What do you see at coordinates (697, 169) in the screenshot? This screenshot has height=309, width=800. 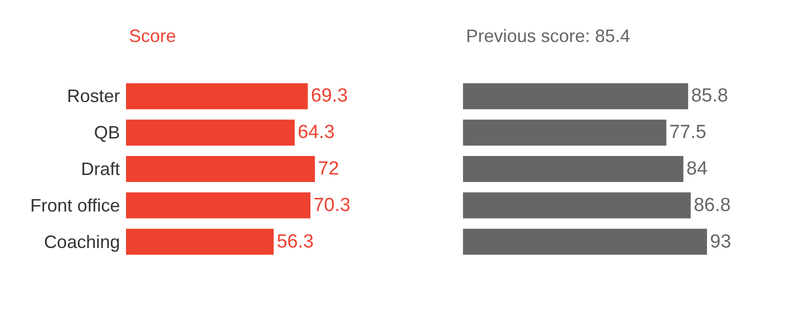 I see `data-label: 84` at bounding box center [697, 169].